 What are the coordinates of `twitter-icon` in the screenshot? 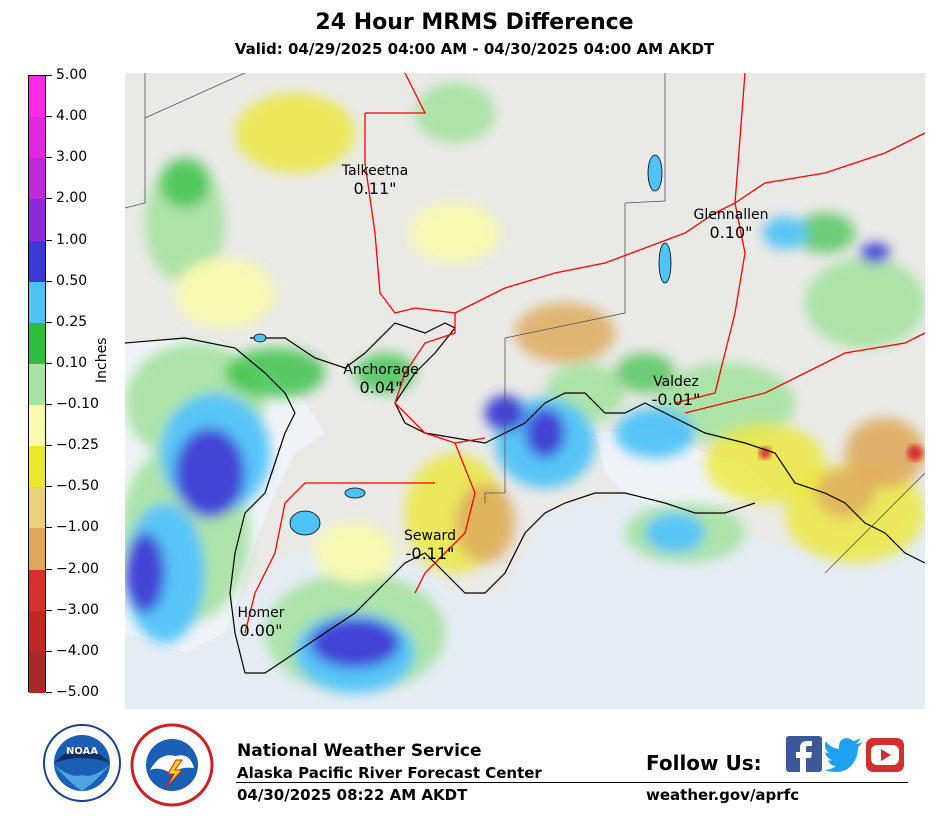 It's located at (844, 755).